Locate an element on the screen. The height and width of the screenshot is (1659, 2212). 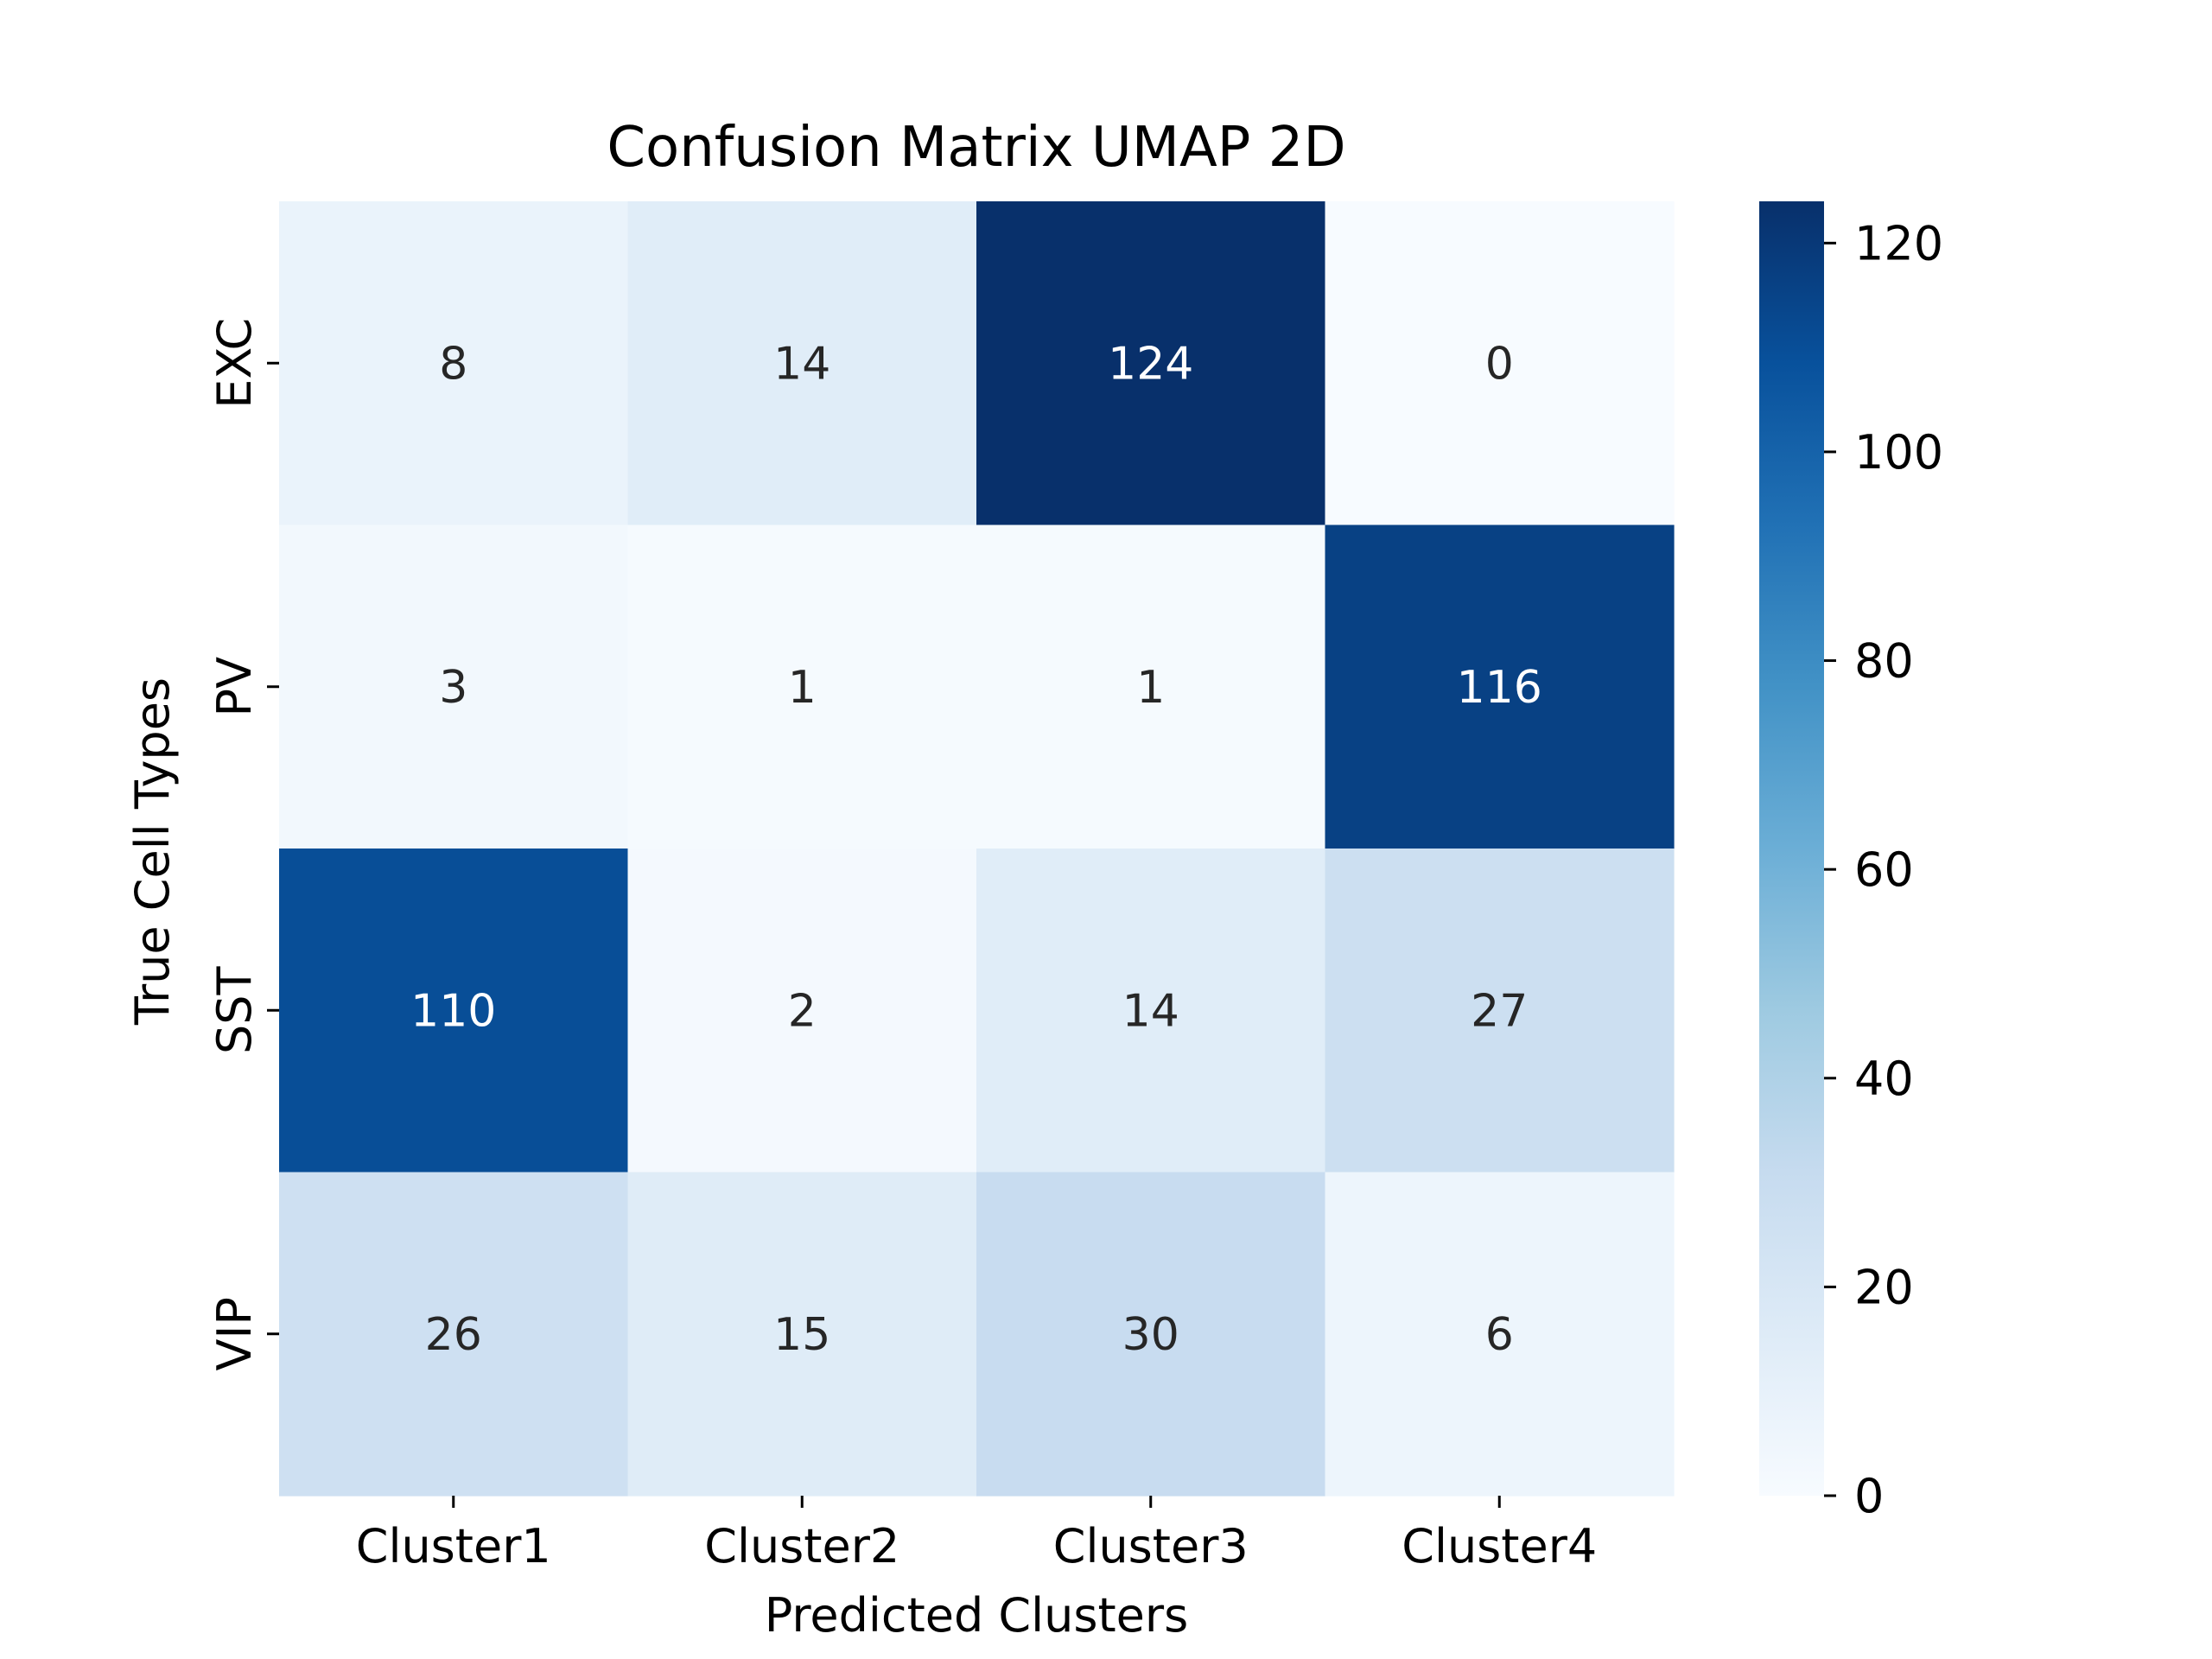
heatmap-cell-SST-Cluster1 is located at coordinates (454, 1011).